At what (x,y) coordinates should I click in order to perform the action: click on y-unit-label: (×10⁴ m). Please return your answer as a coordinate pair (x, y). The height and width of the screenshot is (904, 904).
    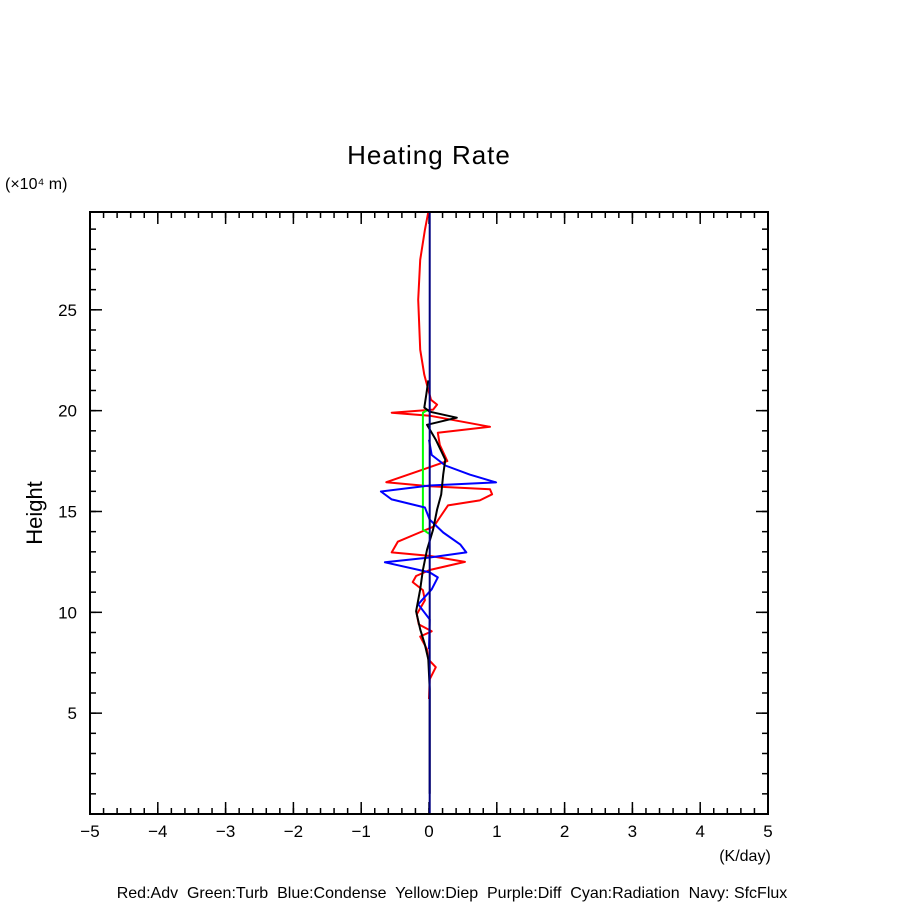
    Looking at the image, I should click on (36, 184).